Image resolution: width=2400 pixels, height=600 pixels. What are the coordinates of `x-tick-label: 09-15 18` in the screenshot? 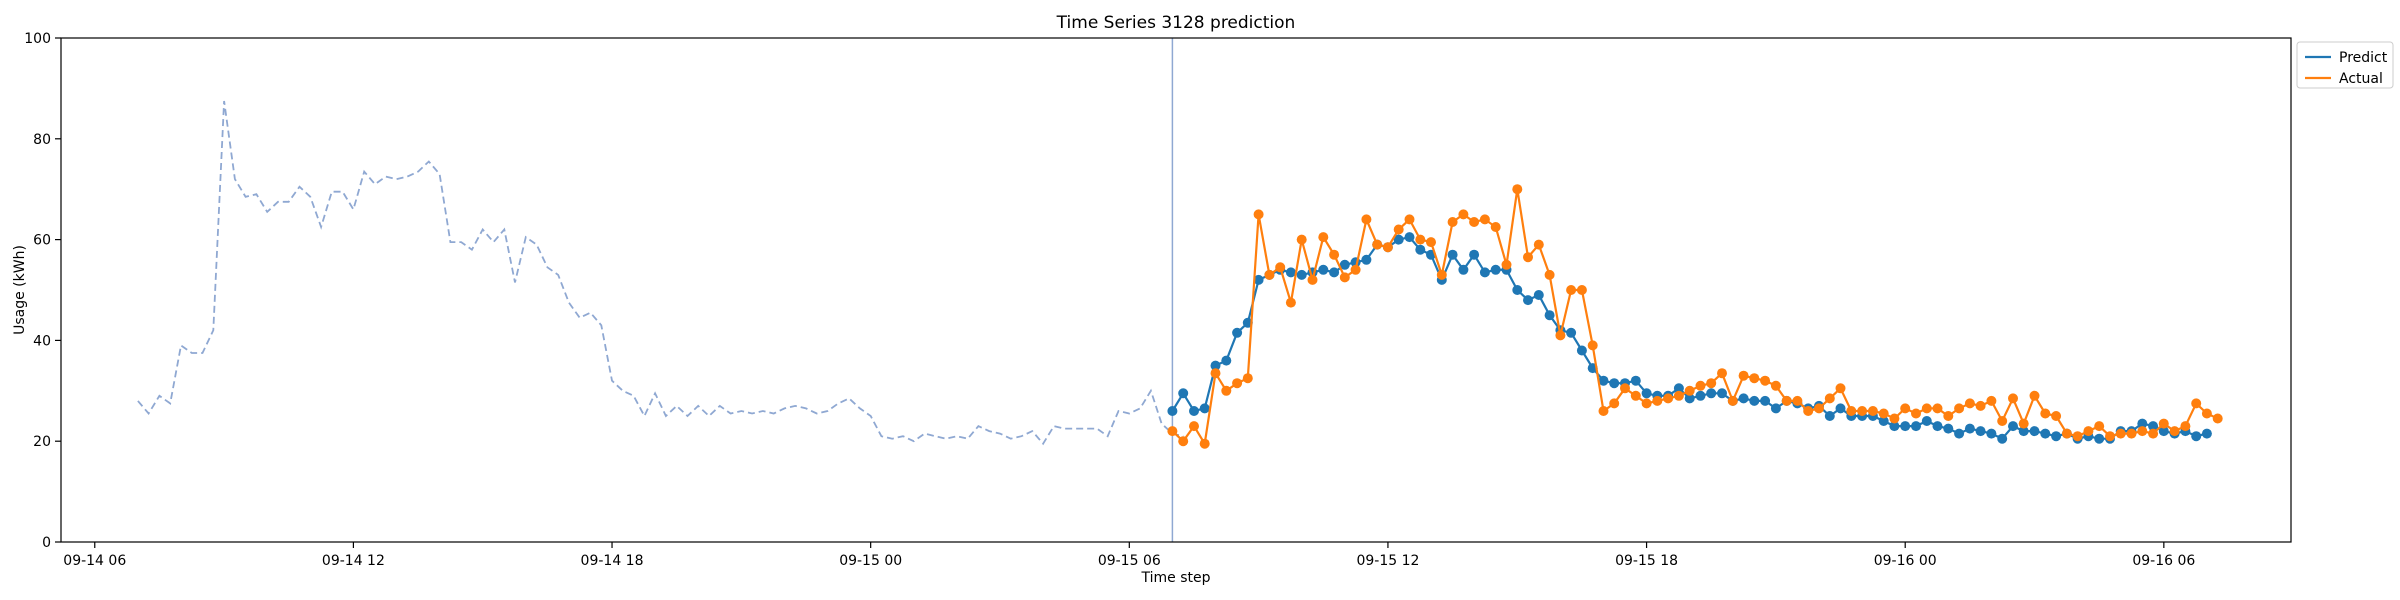 It's located at (1646, 561).